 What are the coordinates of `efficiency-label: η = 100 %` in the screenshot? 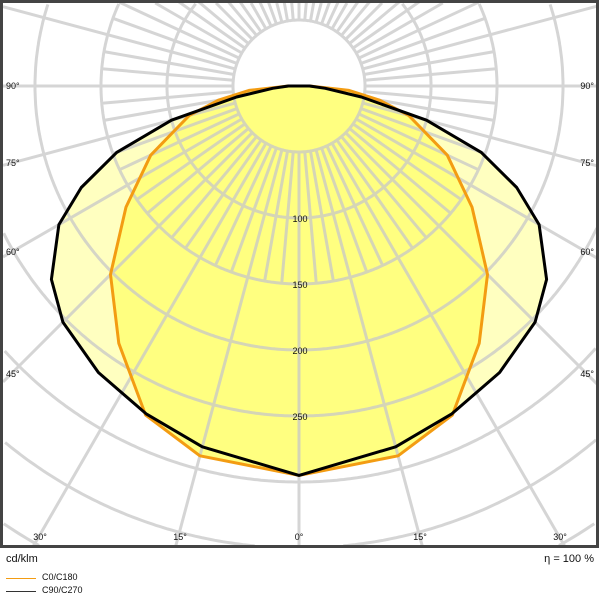 It's located at (569, 559).